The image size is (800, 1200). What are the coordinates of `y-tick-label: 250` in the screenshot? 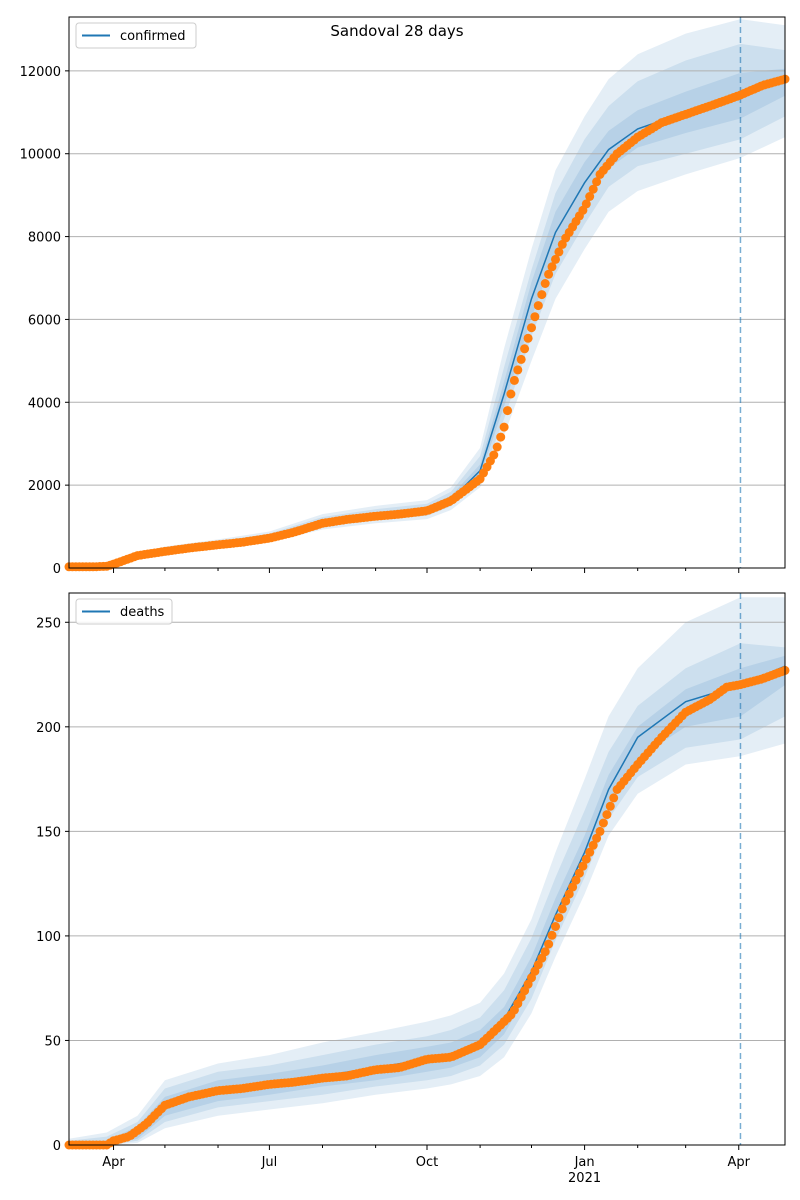 It's located at (48, 623).